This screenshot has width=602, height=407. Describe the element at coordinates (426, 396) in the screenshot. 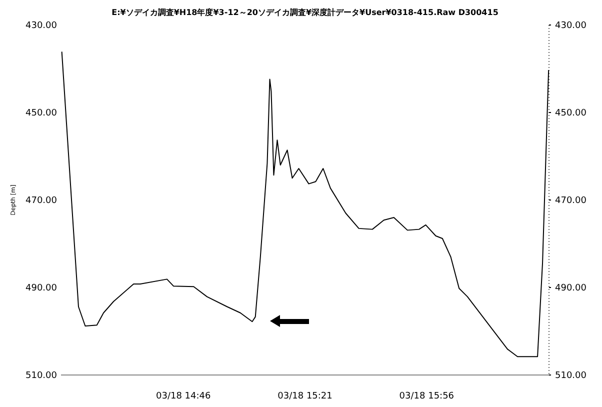

I see `x-tick-label: 03/18 15:56` at that location.